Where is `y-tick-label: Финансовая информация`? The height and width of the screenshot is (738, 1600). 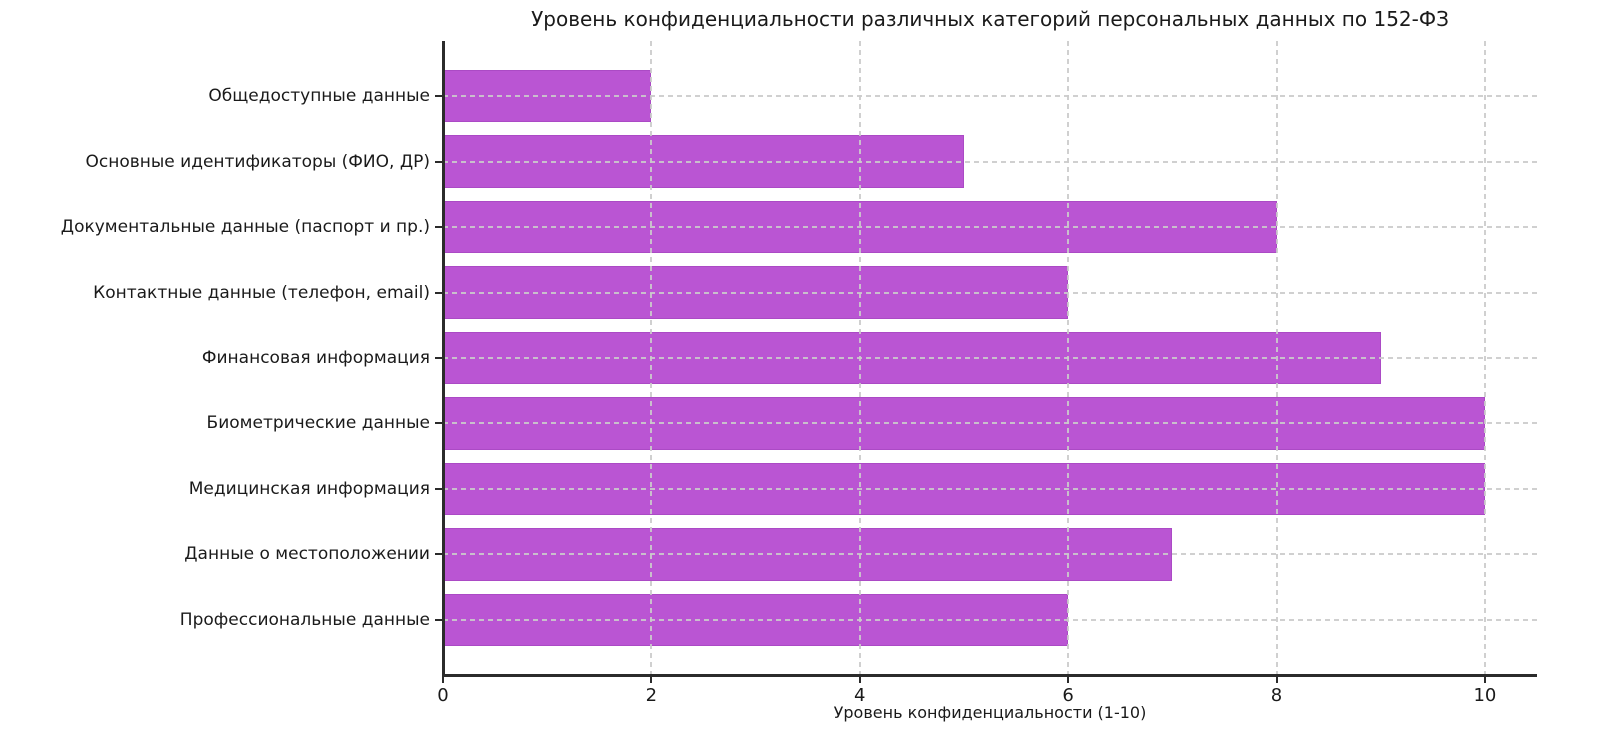
y-tick-label: Финансовая информация is located at coordinates (315, 358).